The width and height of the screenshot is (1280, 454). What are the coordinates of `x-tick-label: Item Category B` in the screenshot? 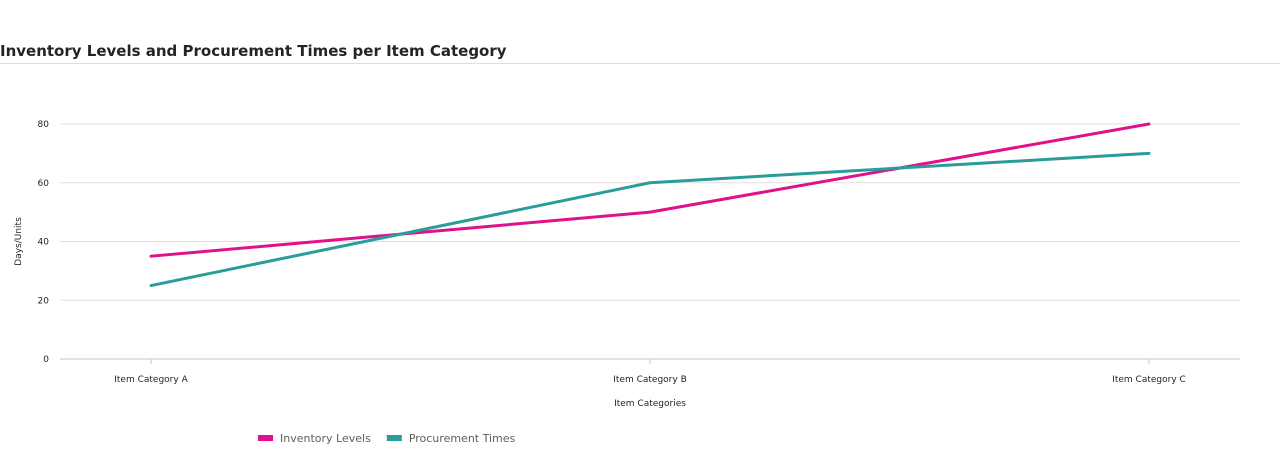 It's located at (650, 380).